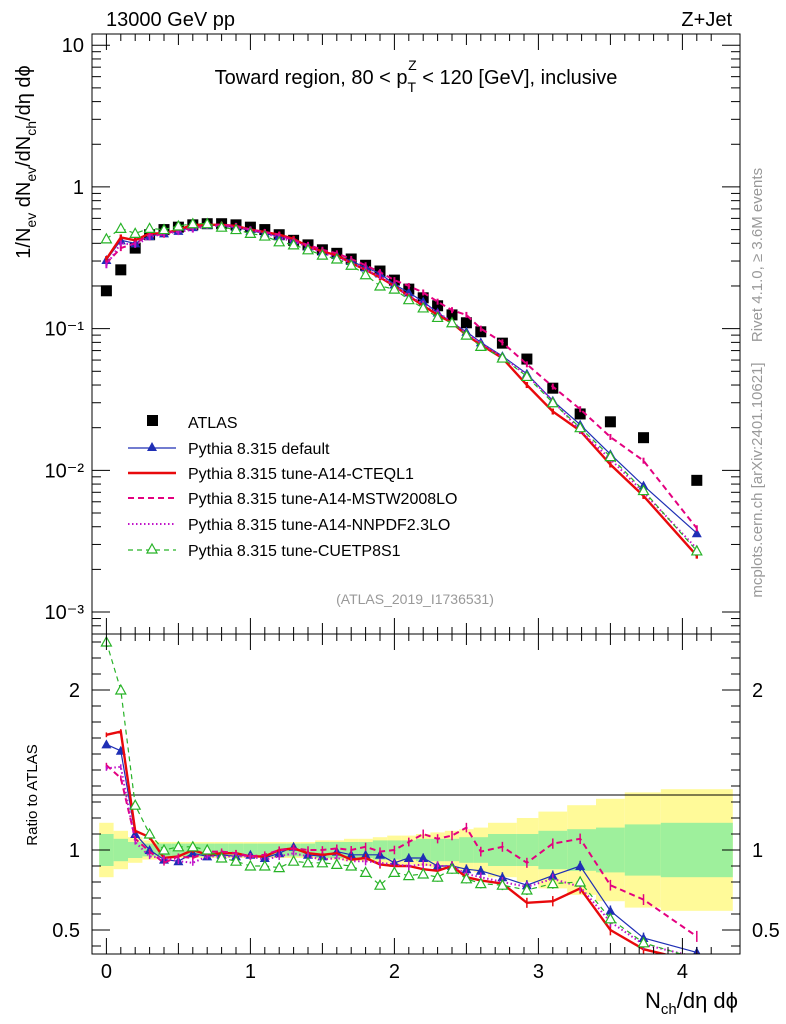 The image size is (786, 1024). What do you see at coordinates (691, 1003) in the screenshot?
I see `x-axis-label: Nch/dη dϕ` at bounding box center [691, 1003].